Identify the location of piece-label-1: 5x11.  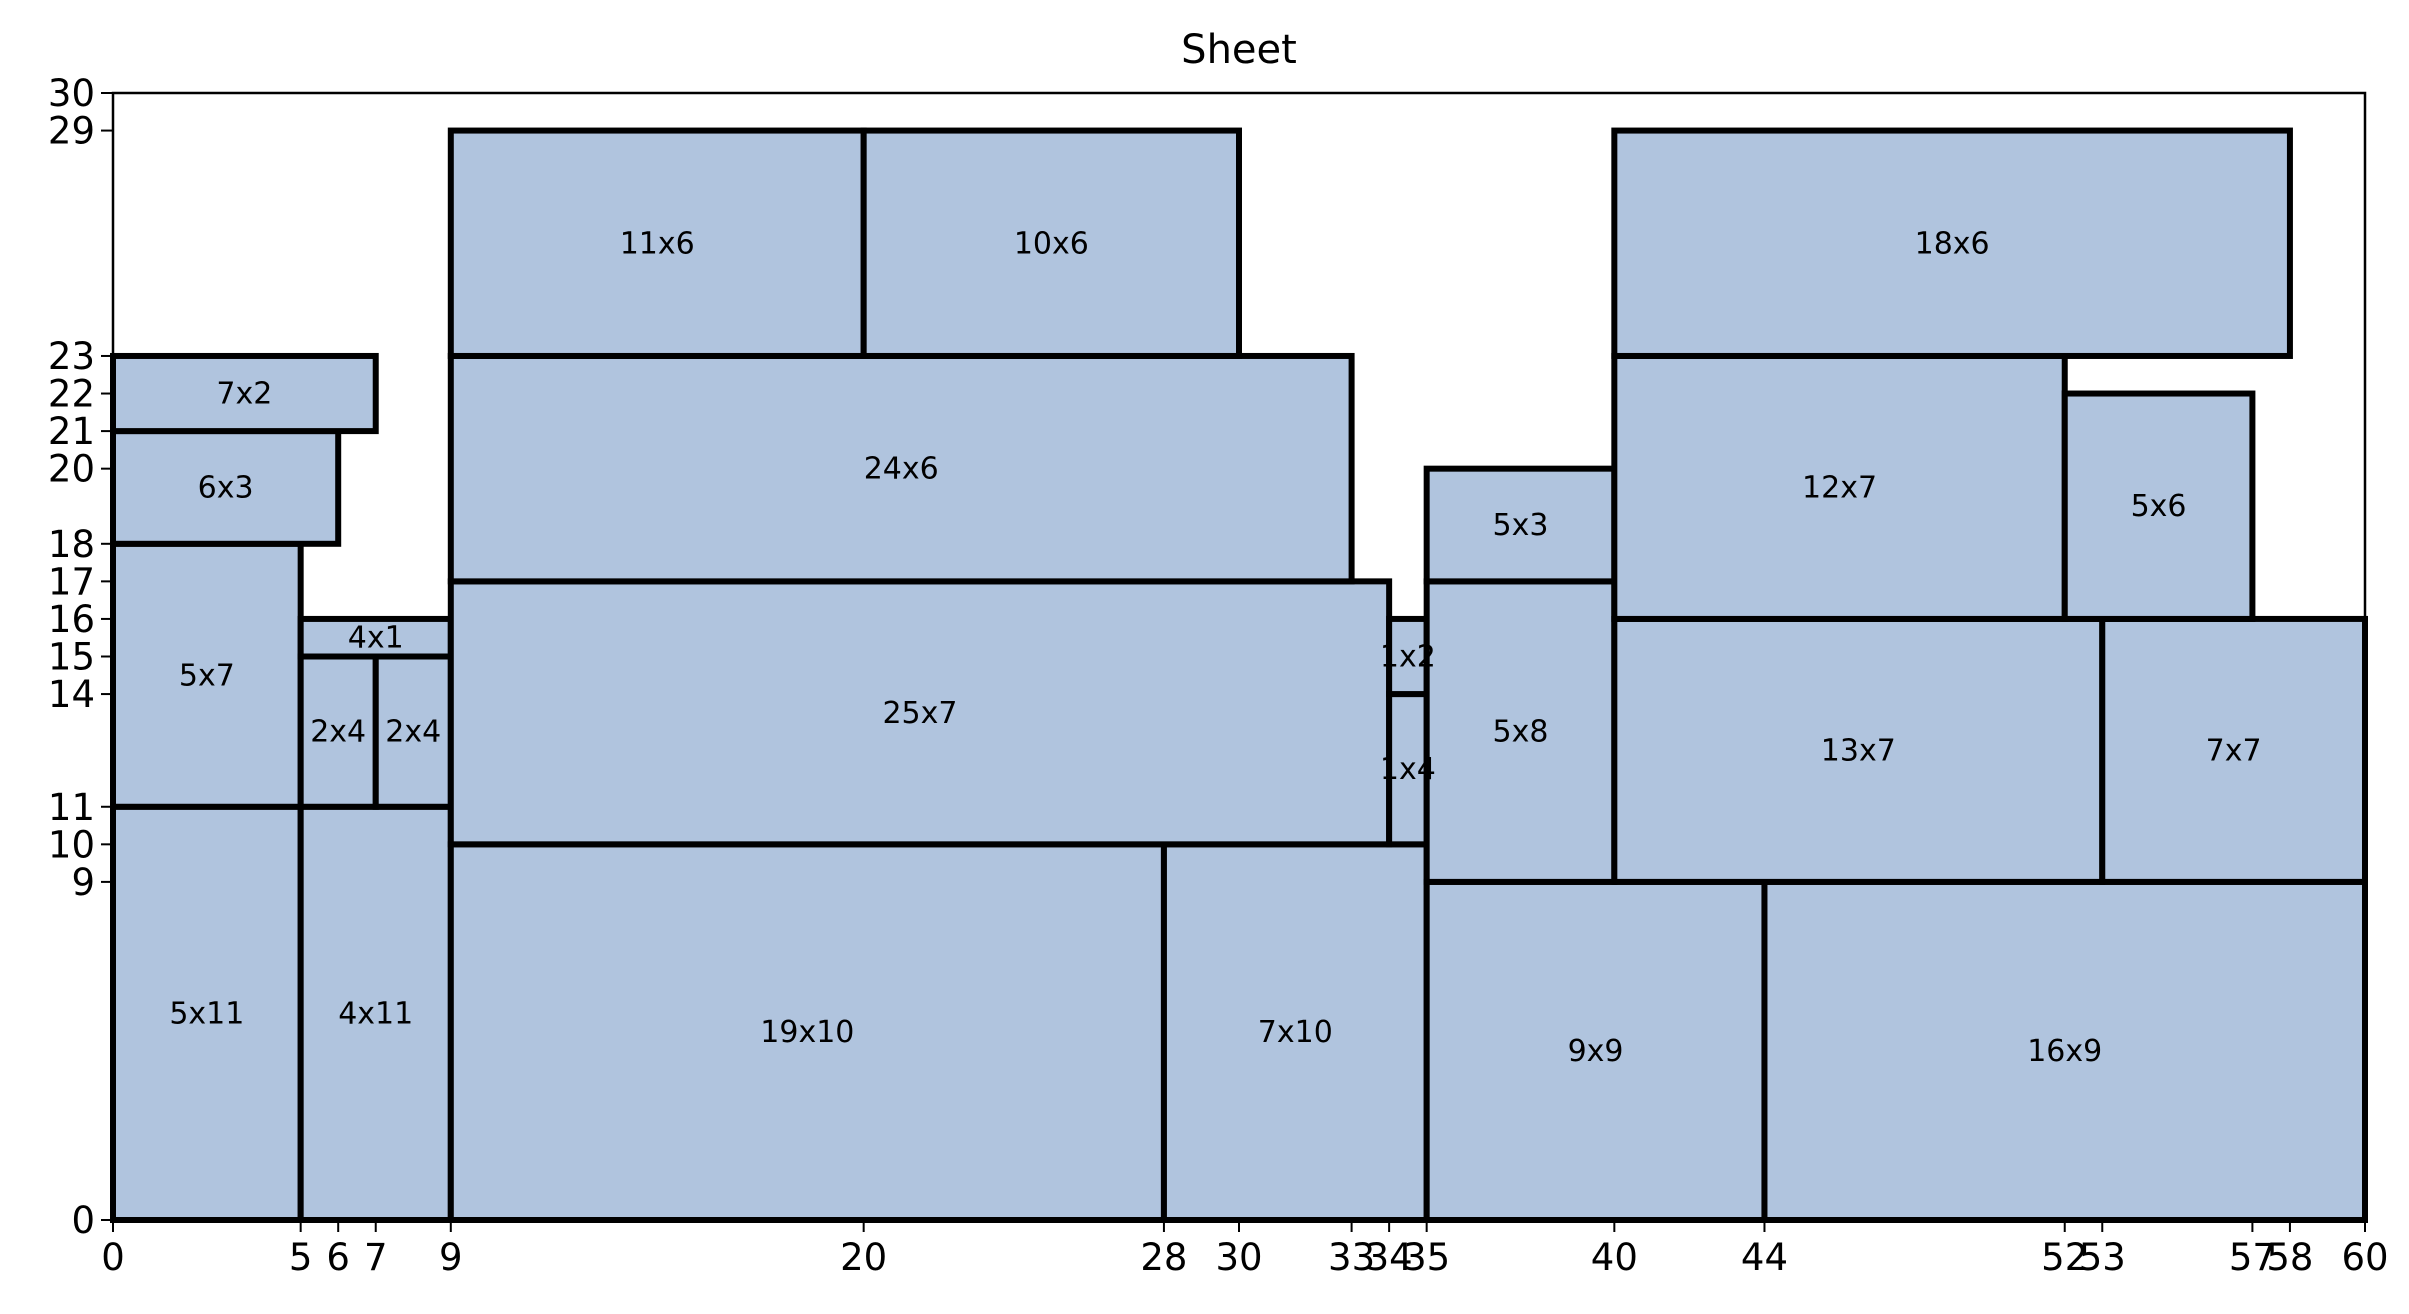
(206, 1013).